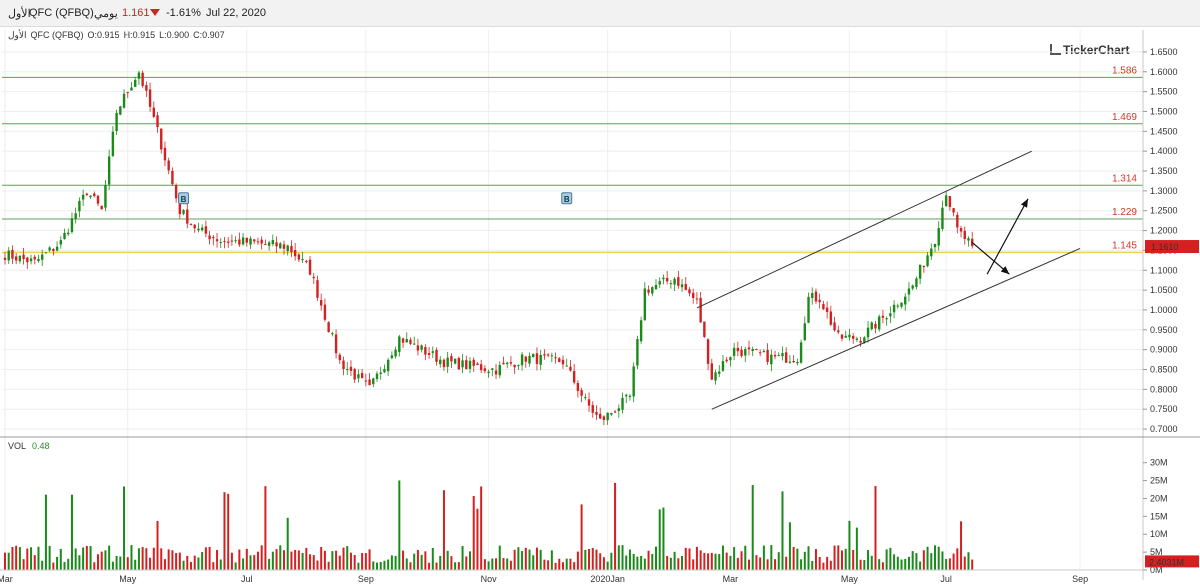 This screenshot has height=588, width=1200. I want to click on volume-value: 0.48, so click(41, 446).